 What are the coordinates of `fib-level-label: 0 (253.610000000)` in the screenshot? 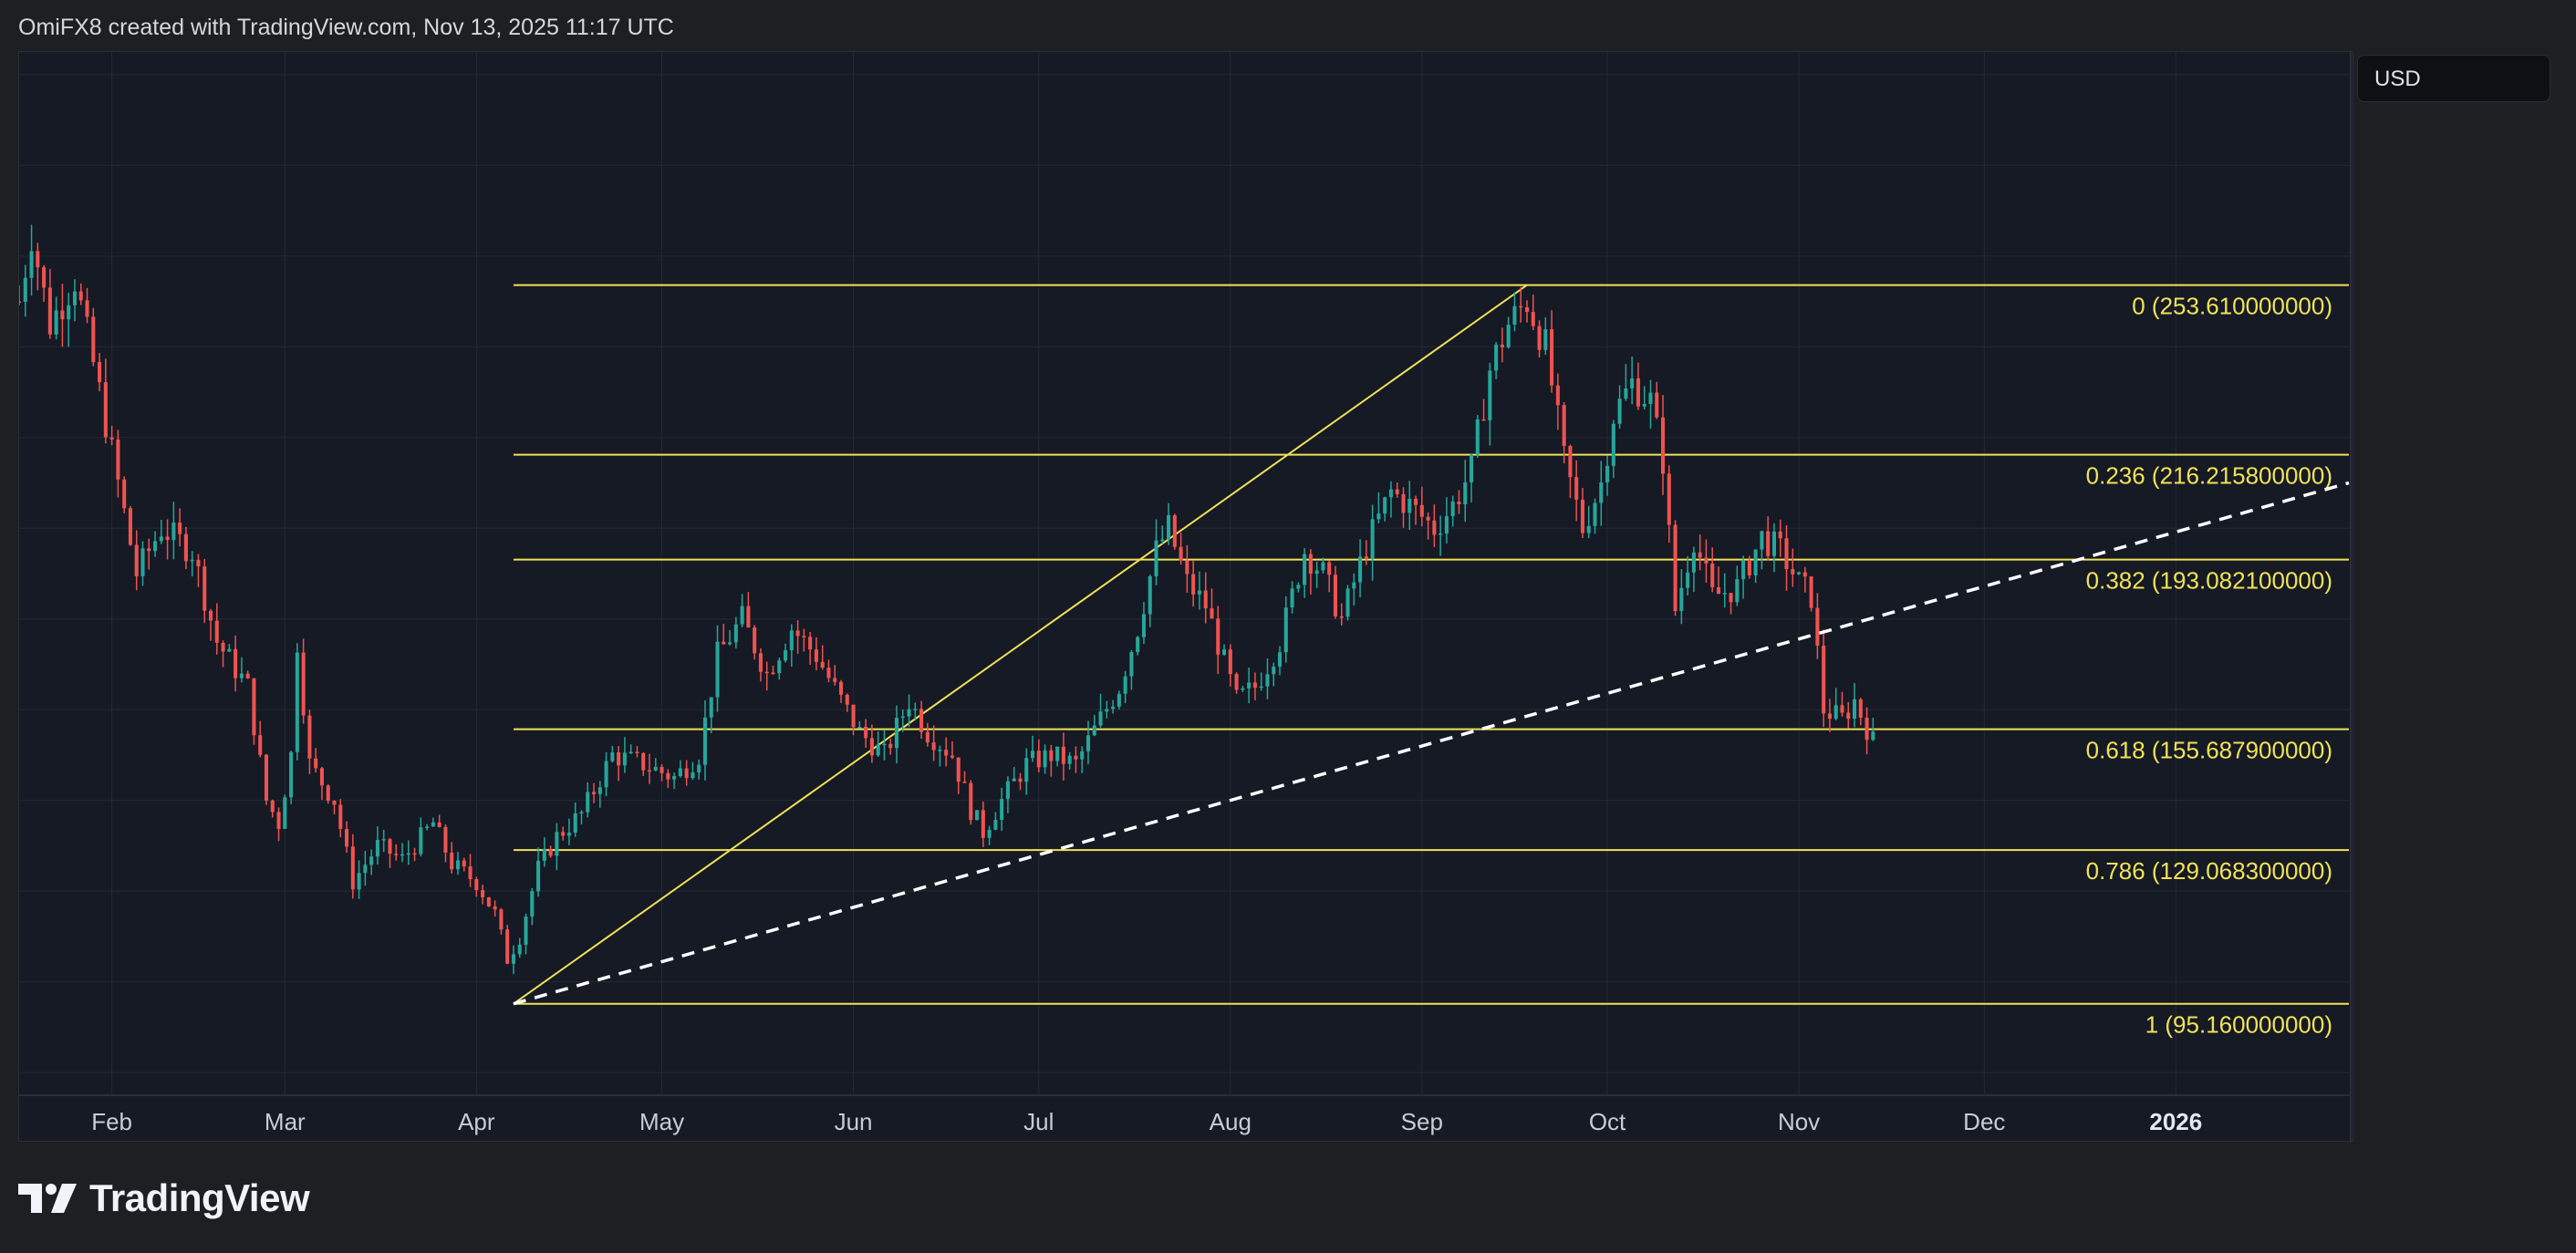 It's located at (2232, 306).